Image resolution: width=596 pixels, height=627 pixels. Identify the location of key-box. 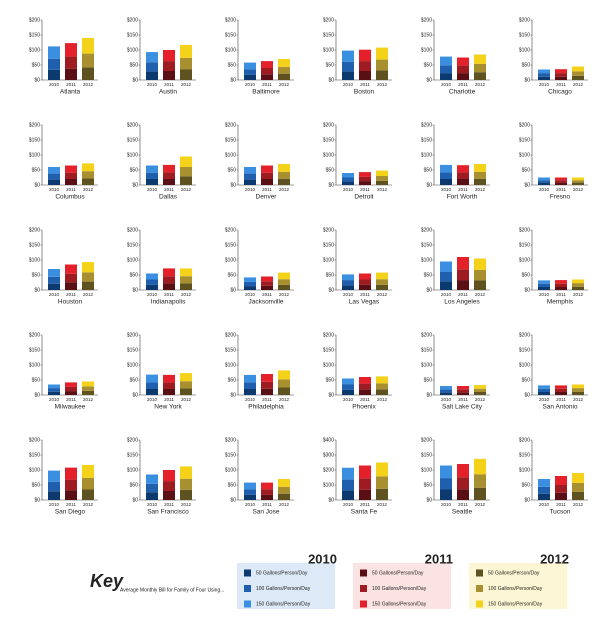
(402, 586).